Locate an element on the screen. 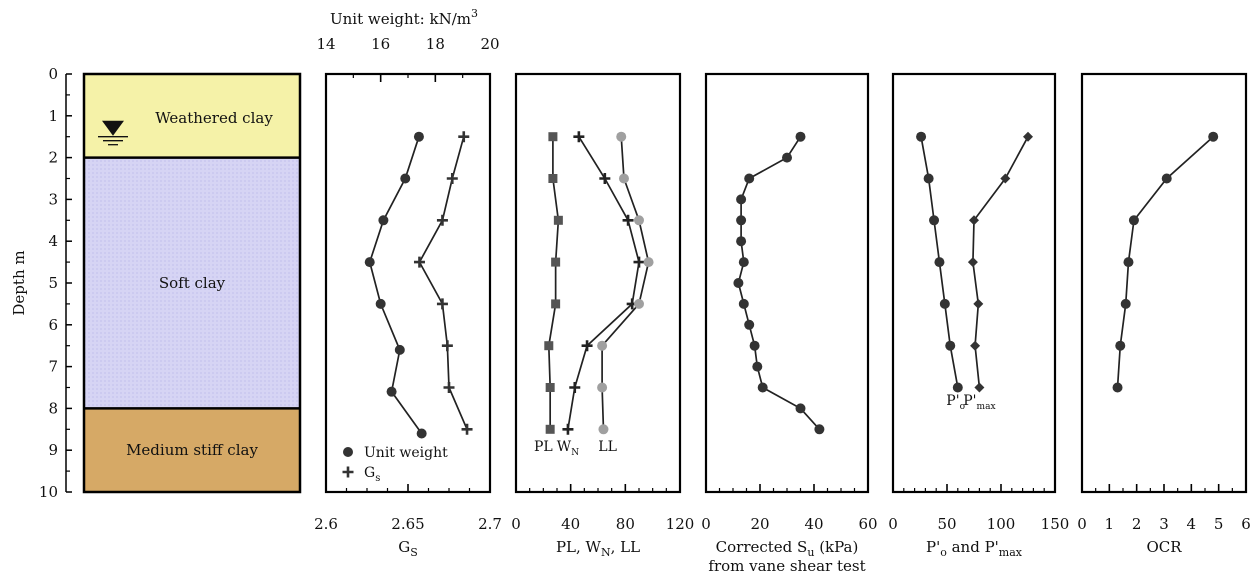  series-annotation: P'o is located at coordinates (955, 402).